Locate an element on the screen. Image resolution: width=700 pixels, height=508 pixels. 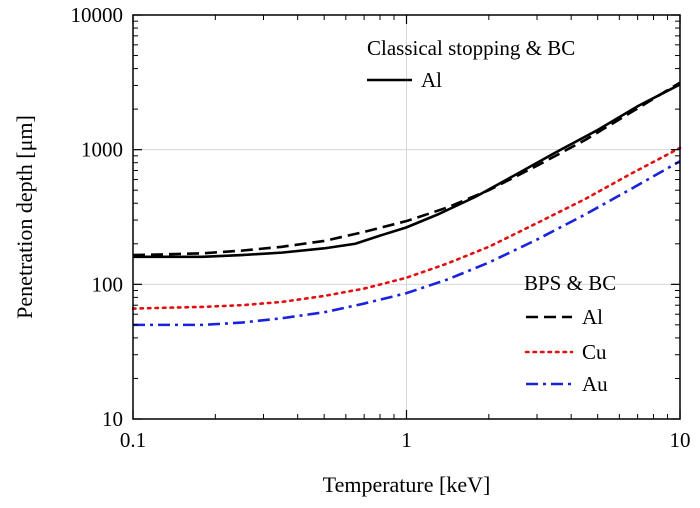
y-axis-label: Penetration depth [μm] is located at coordinates (24, 217).